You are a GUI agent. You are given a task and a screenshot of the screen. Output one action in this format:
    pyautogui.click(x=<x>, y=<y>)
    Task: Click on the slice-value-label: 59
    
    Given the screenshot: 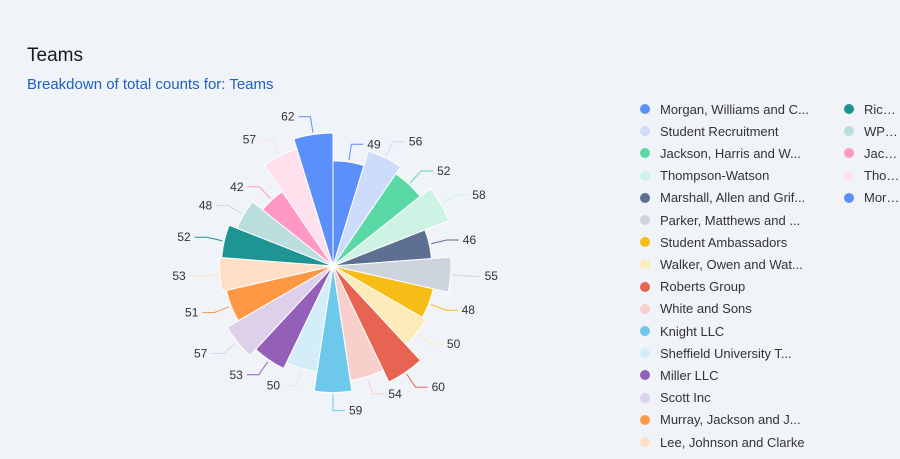 What is the action you would take?
    pyautogui.click(x=356, y=411)
    